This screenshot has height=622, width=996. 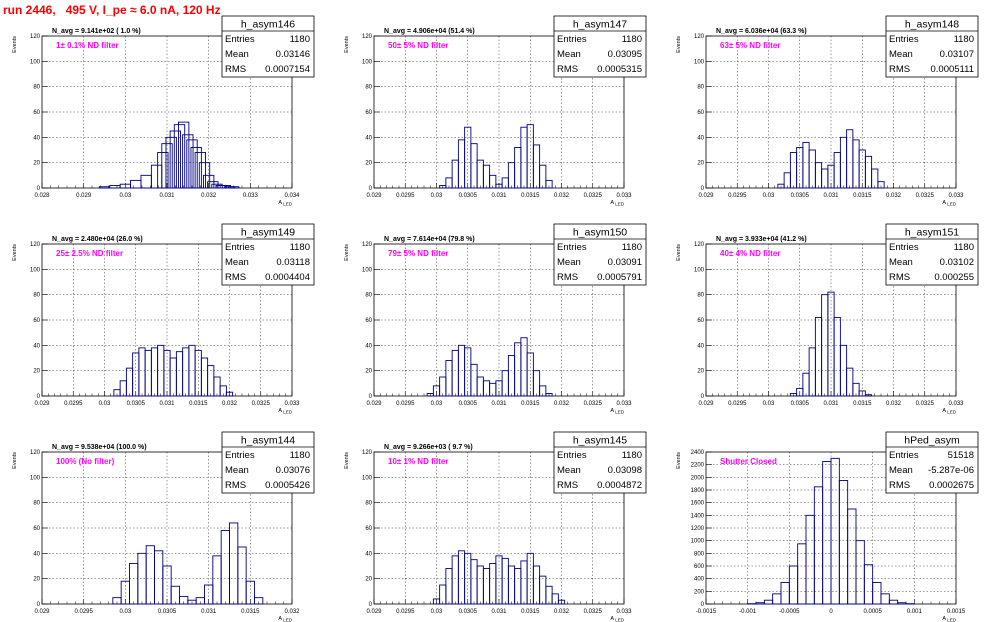 What do you see at coordinates (293, 262) in the screenshot?
I see `stats-value-mean: 0.03118` at bounding box center [293, 262].